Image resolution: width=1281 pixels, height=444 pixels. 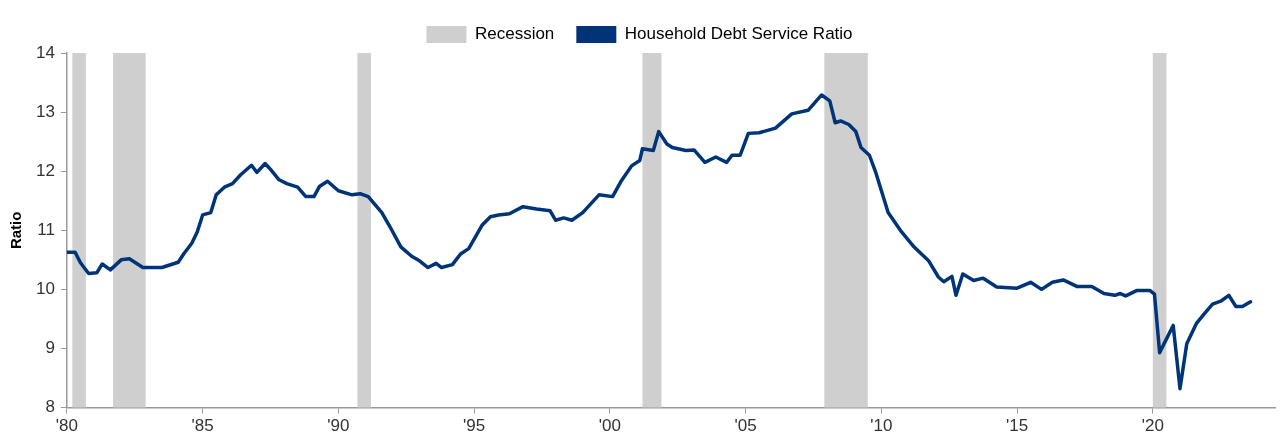 I want to click on x-tick-label: '80, so click(x=66, y=426).